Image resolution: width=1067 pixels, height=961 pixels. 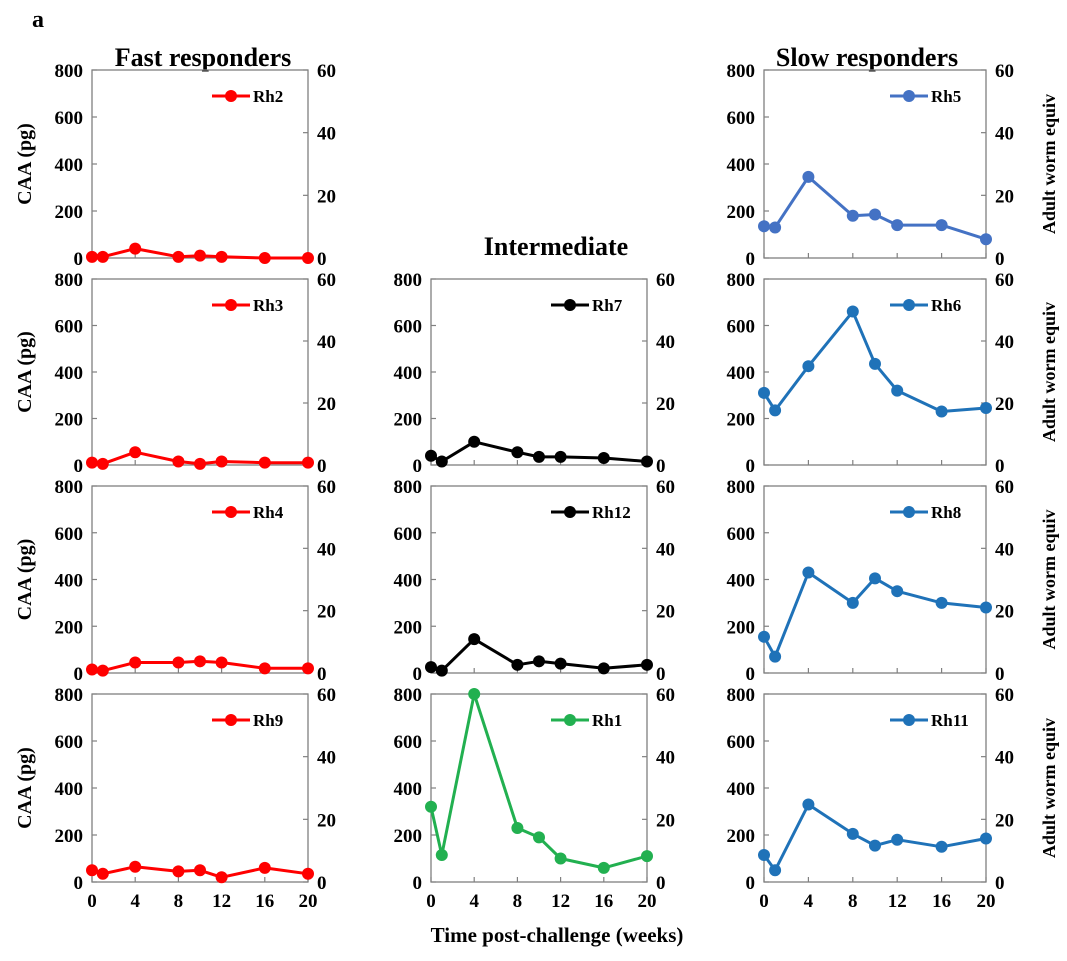 What do you see at coordinates (539, 451) in the screenshot?
I see `series-line-rh7` at bounding box center [539, 451].